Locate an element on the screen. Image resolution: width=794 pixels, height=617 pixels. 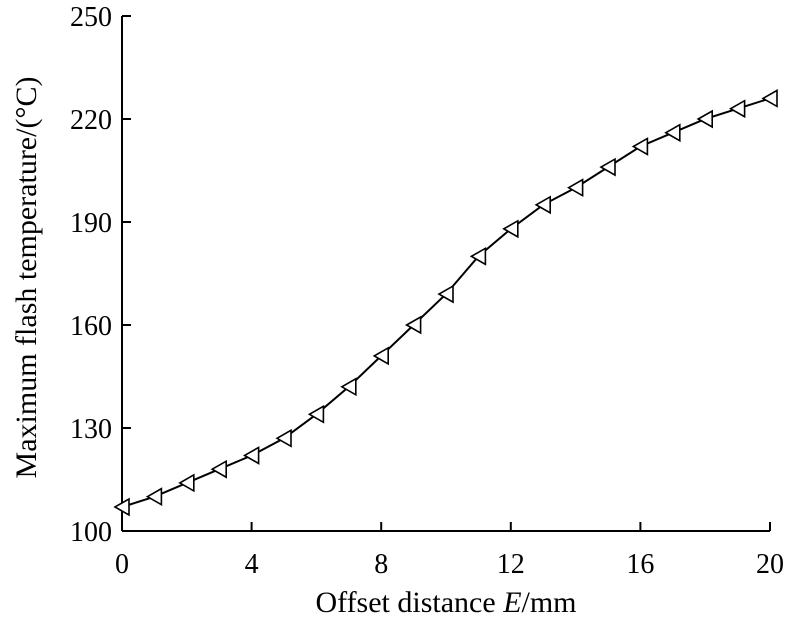
x-tick-label: 4 is located at coordinates (252, 564).